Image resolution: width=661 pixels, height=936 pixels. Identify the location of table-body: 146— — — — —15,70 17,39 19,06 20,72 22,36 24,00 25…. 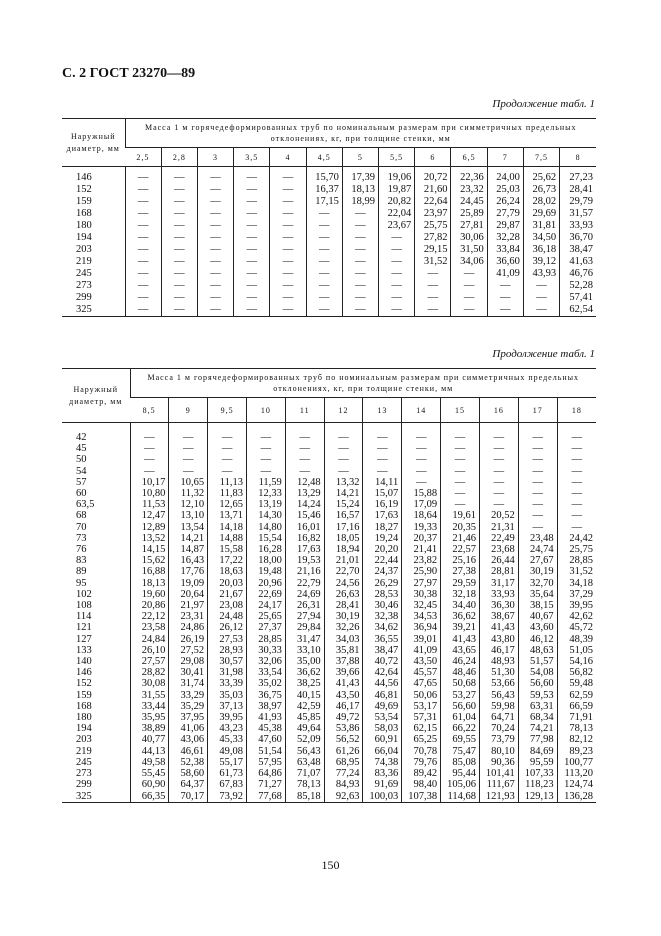
(329, 241).